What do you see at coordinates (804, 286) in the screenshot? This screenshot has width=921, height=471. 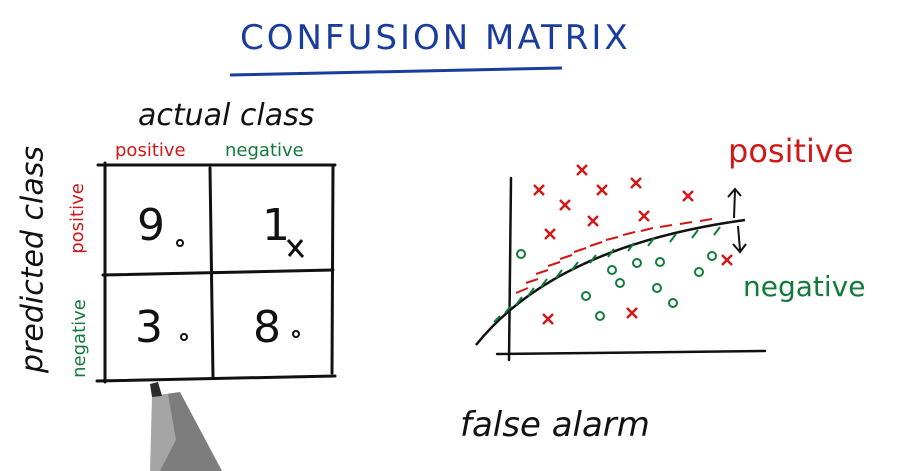 I see `plot-negative-label: negative` at bounding box center [804, 286].